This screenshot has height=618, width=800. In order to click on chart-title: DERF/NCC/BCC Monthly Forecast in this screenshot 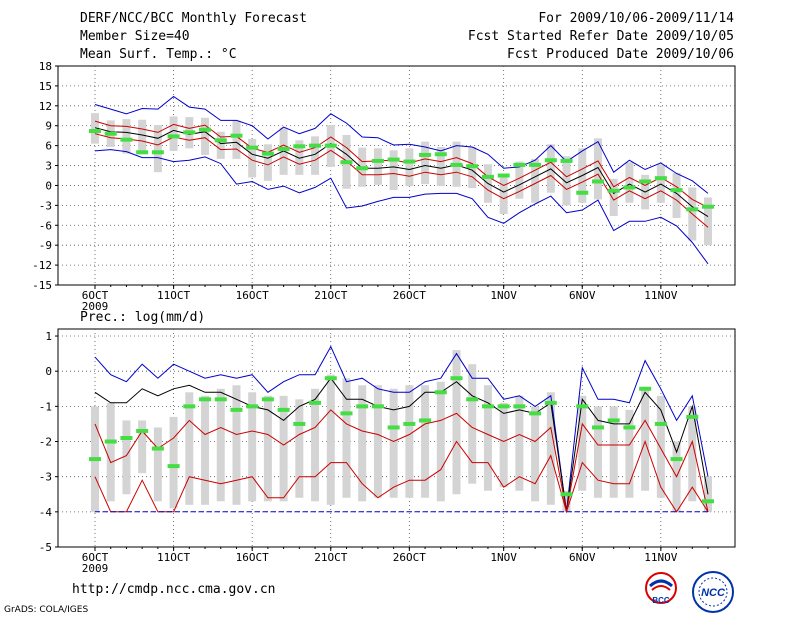, I will do `click(193, 18)`.